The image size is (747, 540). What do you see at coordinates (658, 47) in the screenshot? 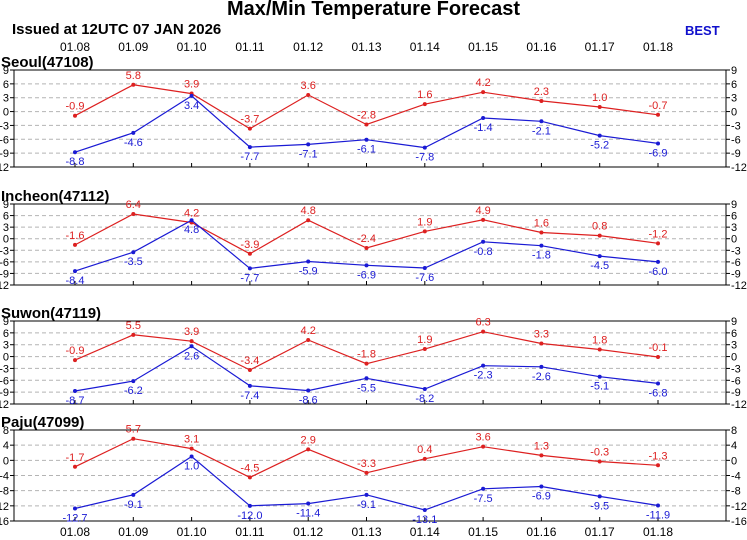
I see `date-label-top: 01.18` at bounding box center [658, 47].